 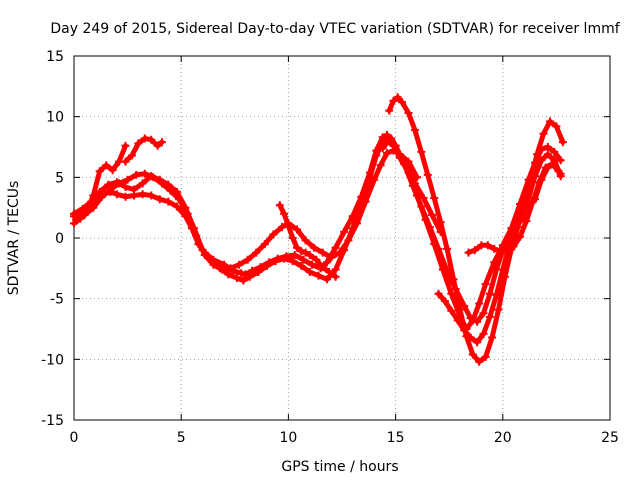 I want to click on y-axis-label: SDTVAR / TECUs, so click(x=14, y=238).